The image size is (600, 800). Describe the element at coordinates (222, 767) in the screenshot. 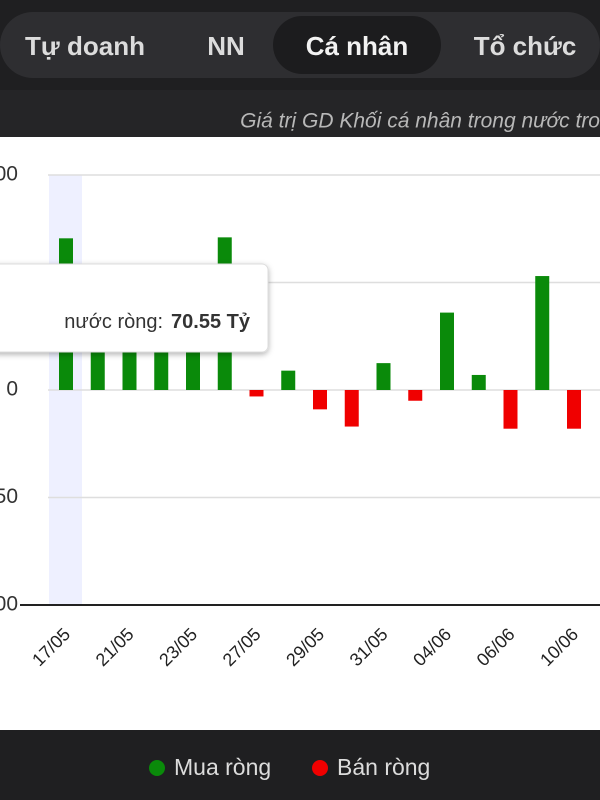

I see `legend-label: Mua ròng` at that location.